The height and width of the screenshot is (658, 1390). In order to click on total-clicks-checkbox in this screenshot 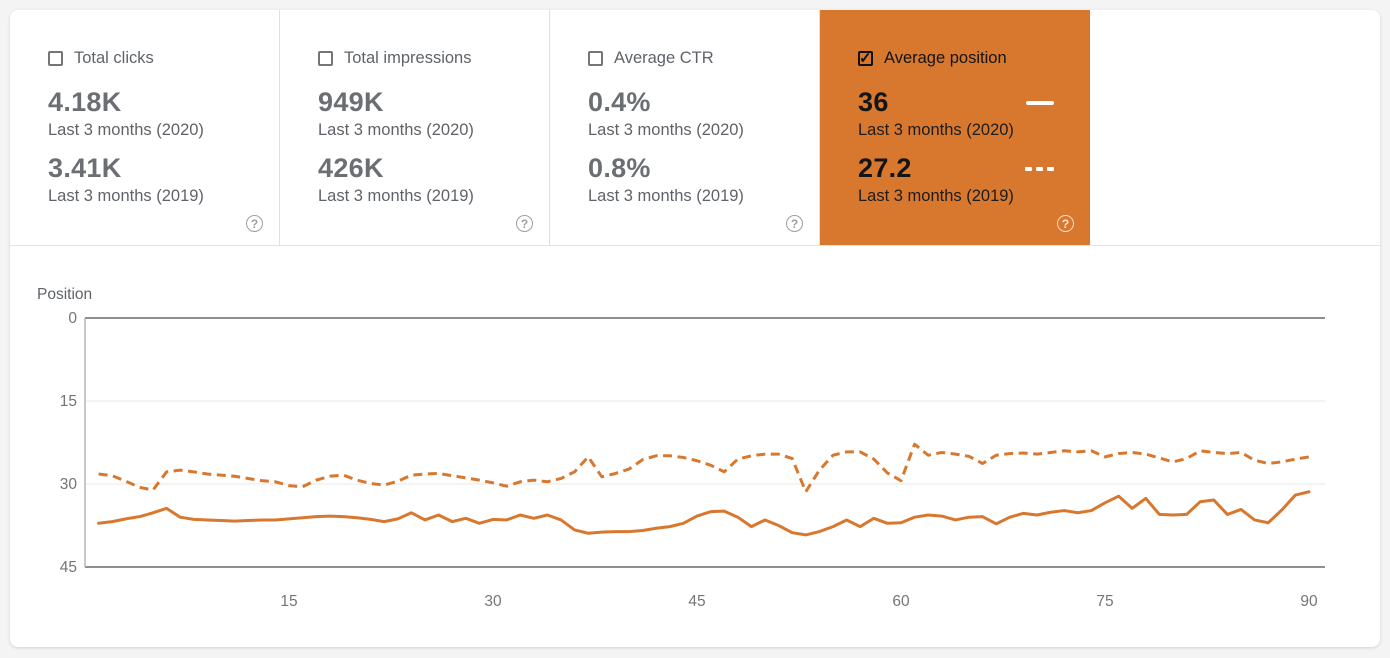, I will do `click(55, 58)`.